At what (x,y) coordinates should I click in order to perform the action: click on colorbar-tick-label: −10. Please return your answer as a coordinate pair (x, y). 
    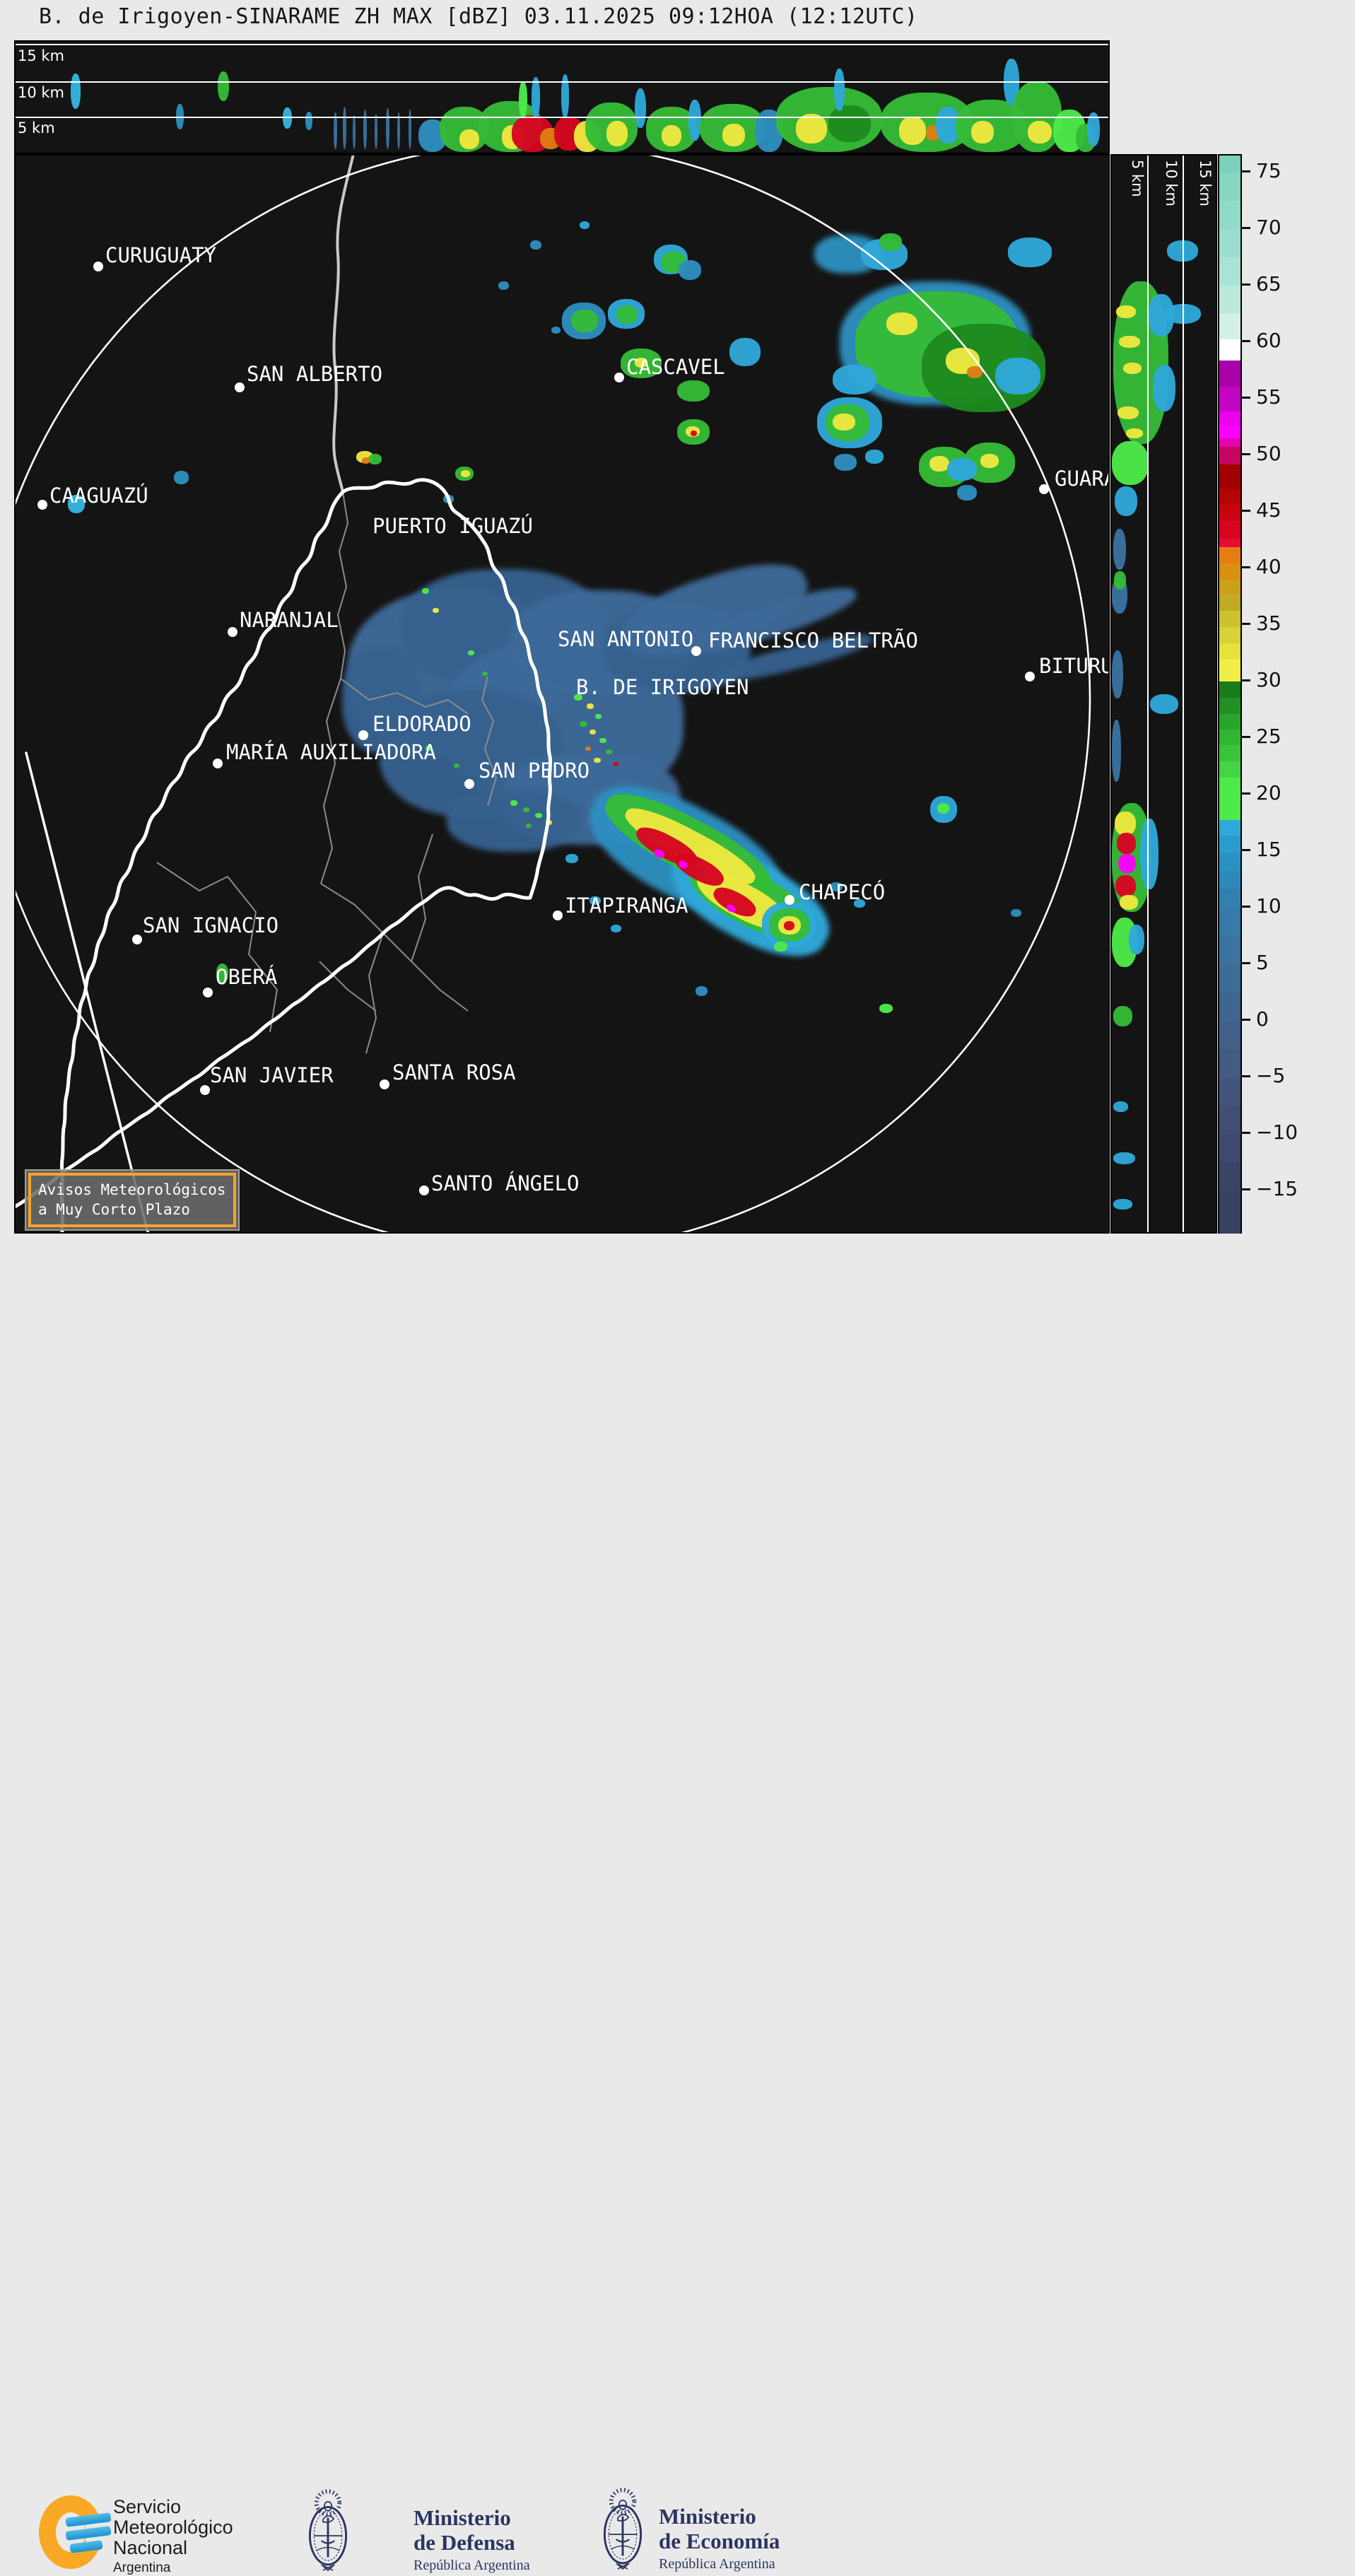
    Looking at the image, I should click on (1277, 1132).